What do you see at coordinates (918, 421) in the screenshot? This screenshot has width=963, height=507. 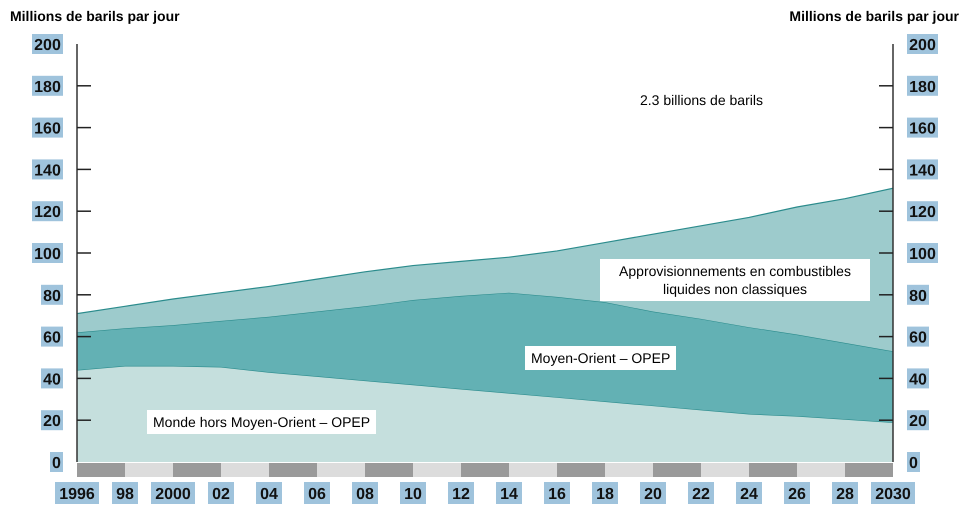 I see `y2-tick-label: 20` at bounding box center [918, 421].